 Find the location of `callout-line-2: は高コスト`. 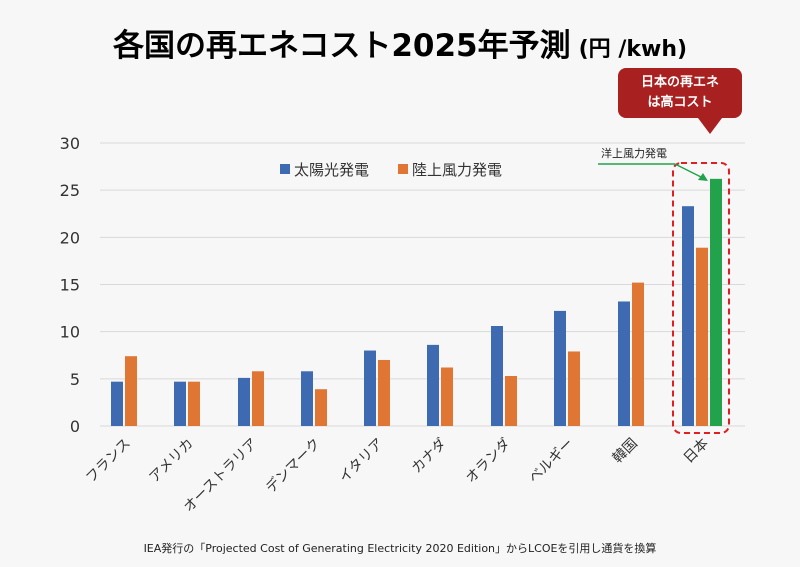

callout-line-2: は高コスト is located at coordinates (680, 102).